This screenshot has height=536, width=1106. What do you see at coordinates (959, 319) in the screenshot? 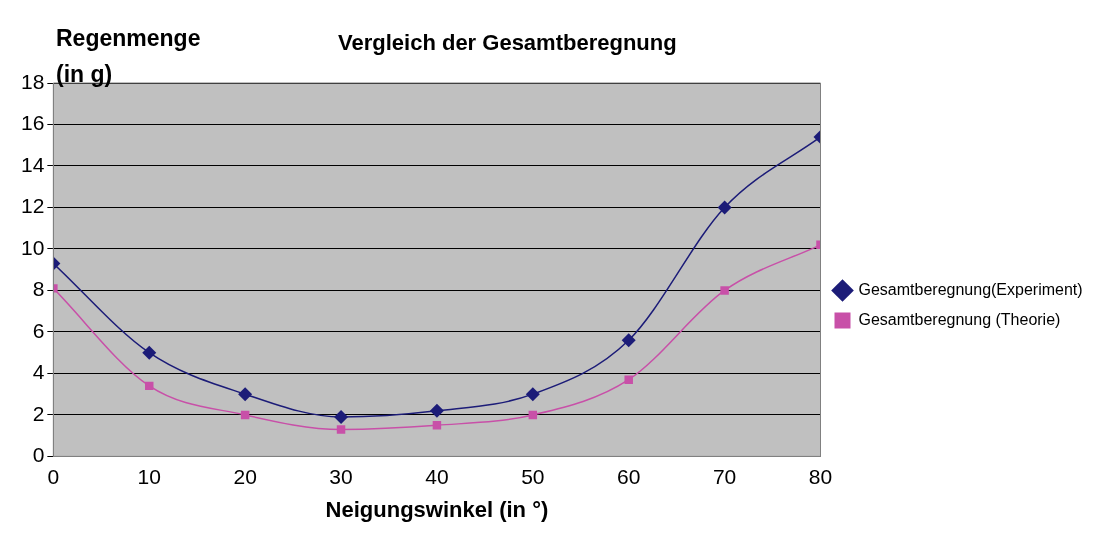
I see `legend-label: Gesamtberegnung (Theorie)` at bounding box center [959, 319].